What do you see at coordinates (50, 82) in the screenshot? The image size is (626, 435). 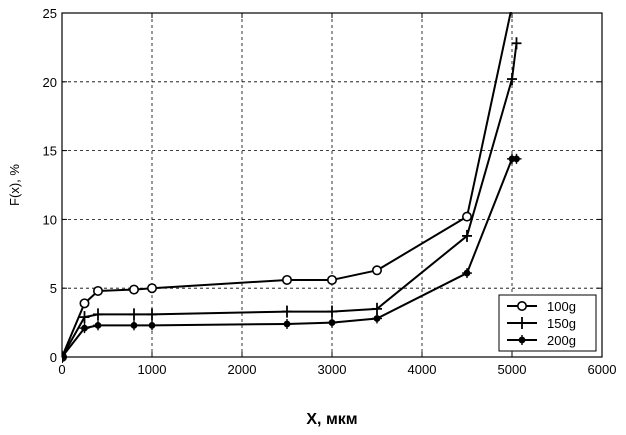 I see `y-tick-label: 20` at bounding box center [50, 82].